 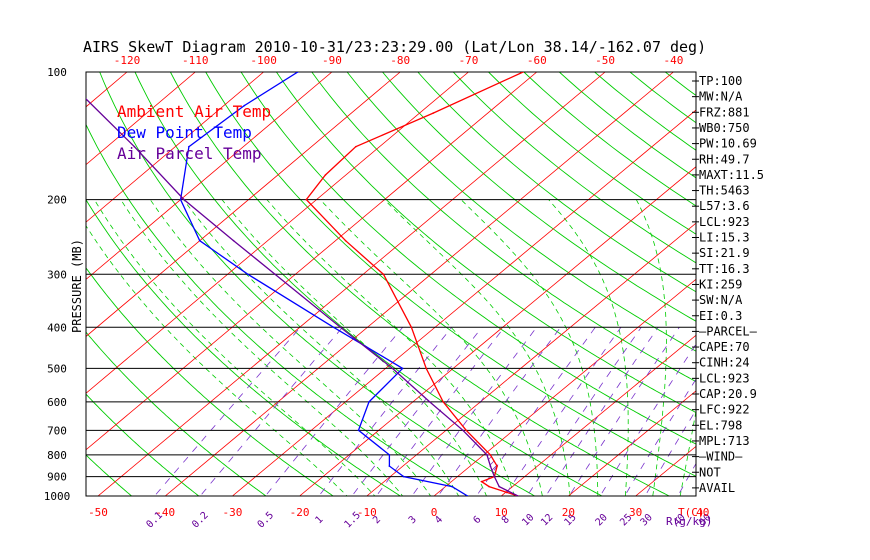 What do you see at coordinates (57, 430) in the screenshot?
I see `pressure-tick-700: 700` at bounding box center [57, 430].